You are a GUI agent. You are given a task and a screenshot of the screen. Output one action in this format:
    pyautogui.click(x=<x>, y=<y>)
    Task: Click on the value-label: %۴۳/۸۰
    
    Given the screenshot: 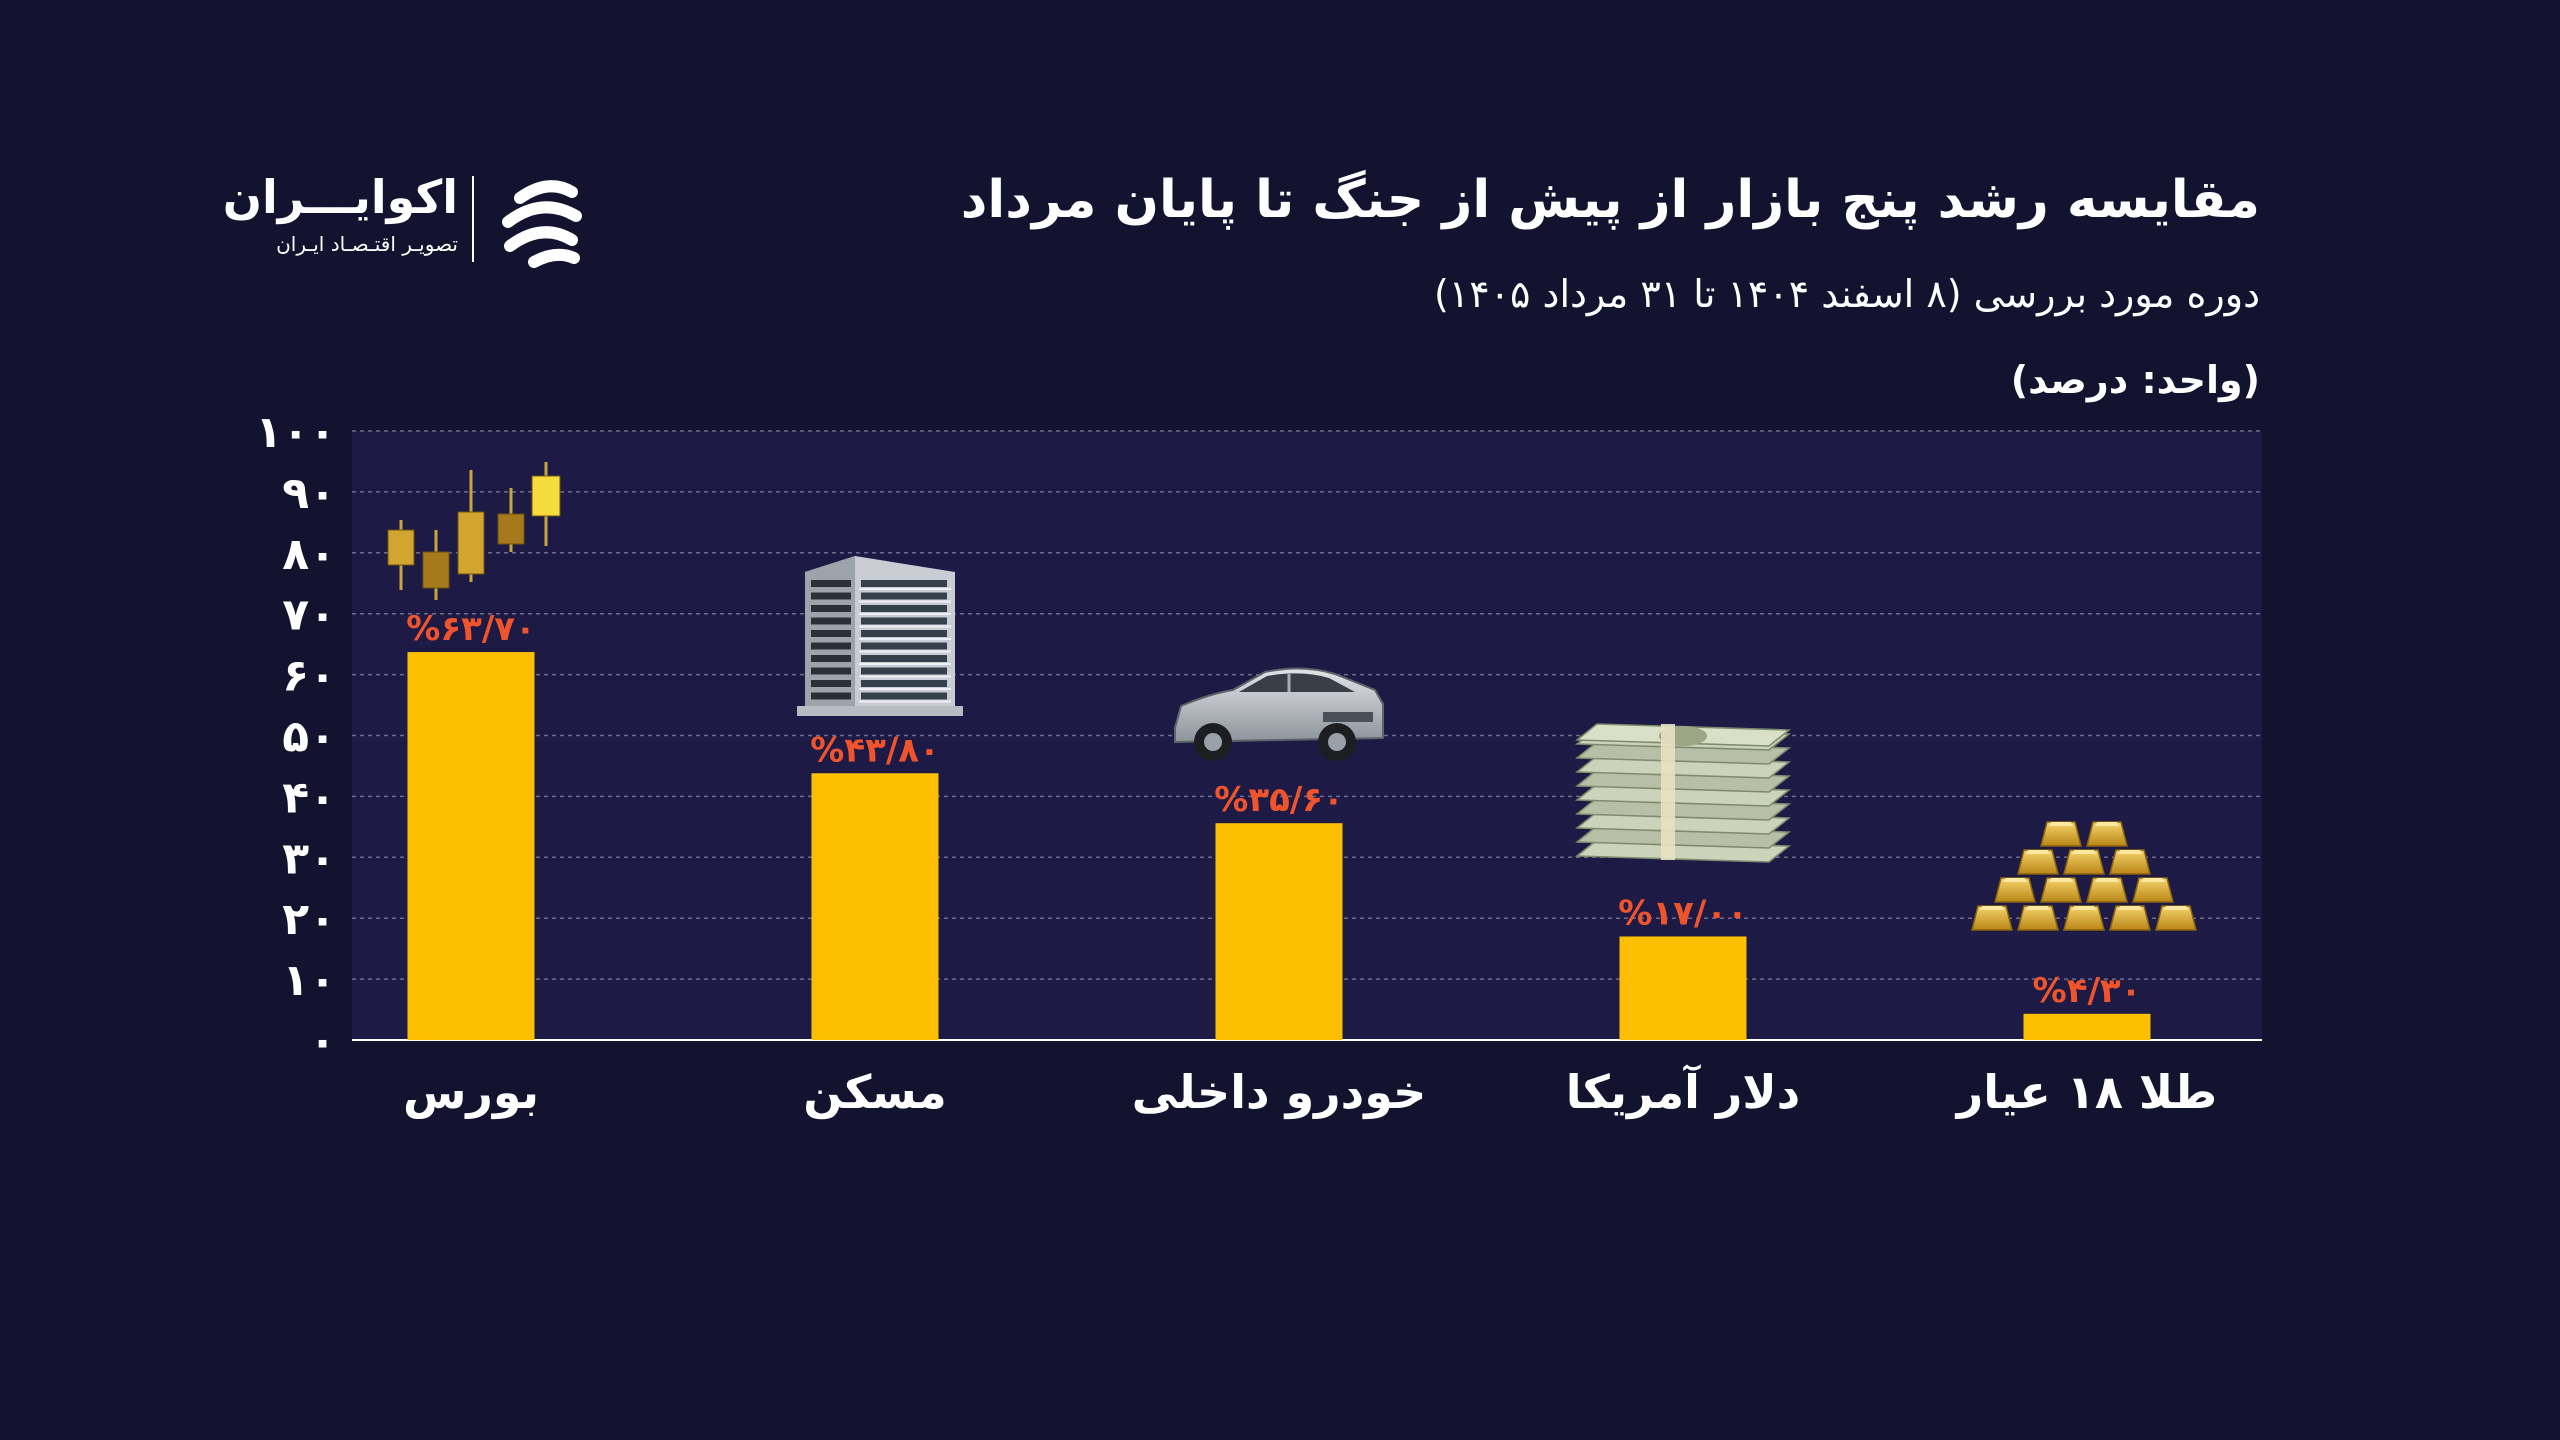 What is the action you would take?
    pyautogui.click(x=875, y=750)
    